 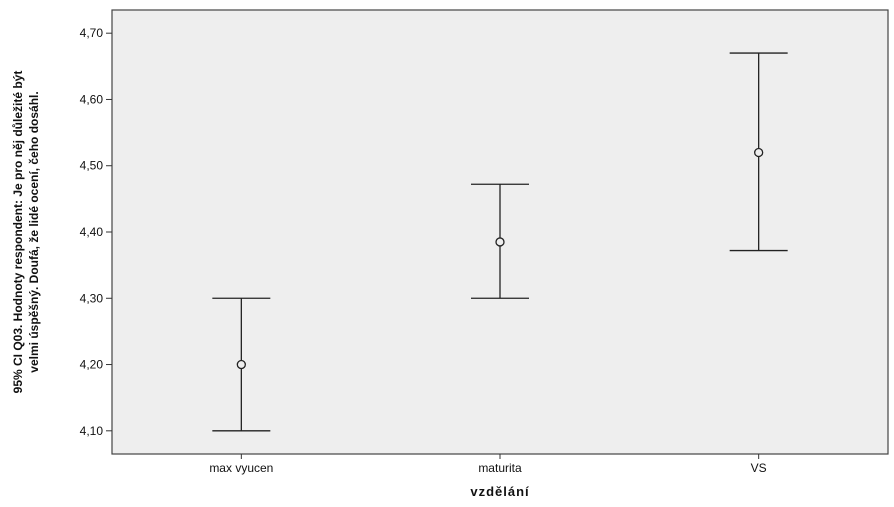 What do you see at coordinates (92, 232) in the screenshot?
I see `y-tick-label: 4,40` at bounding box center [92, 232].